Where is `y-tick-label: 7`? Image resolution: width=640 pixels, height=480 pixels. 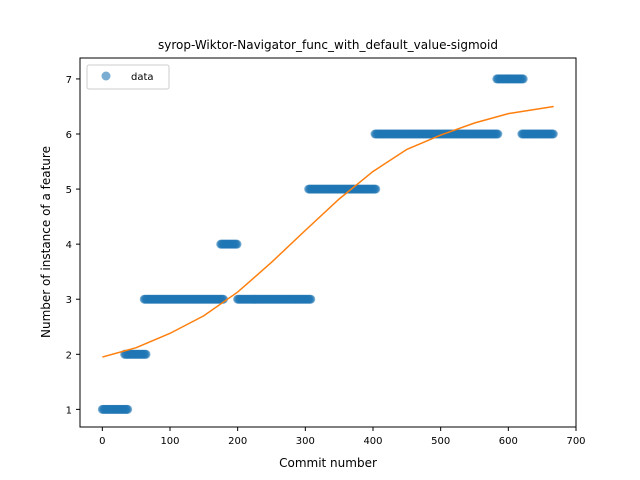
y-tick-label: 7 is located at coordinates (69, 80).